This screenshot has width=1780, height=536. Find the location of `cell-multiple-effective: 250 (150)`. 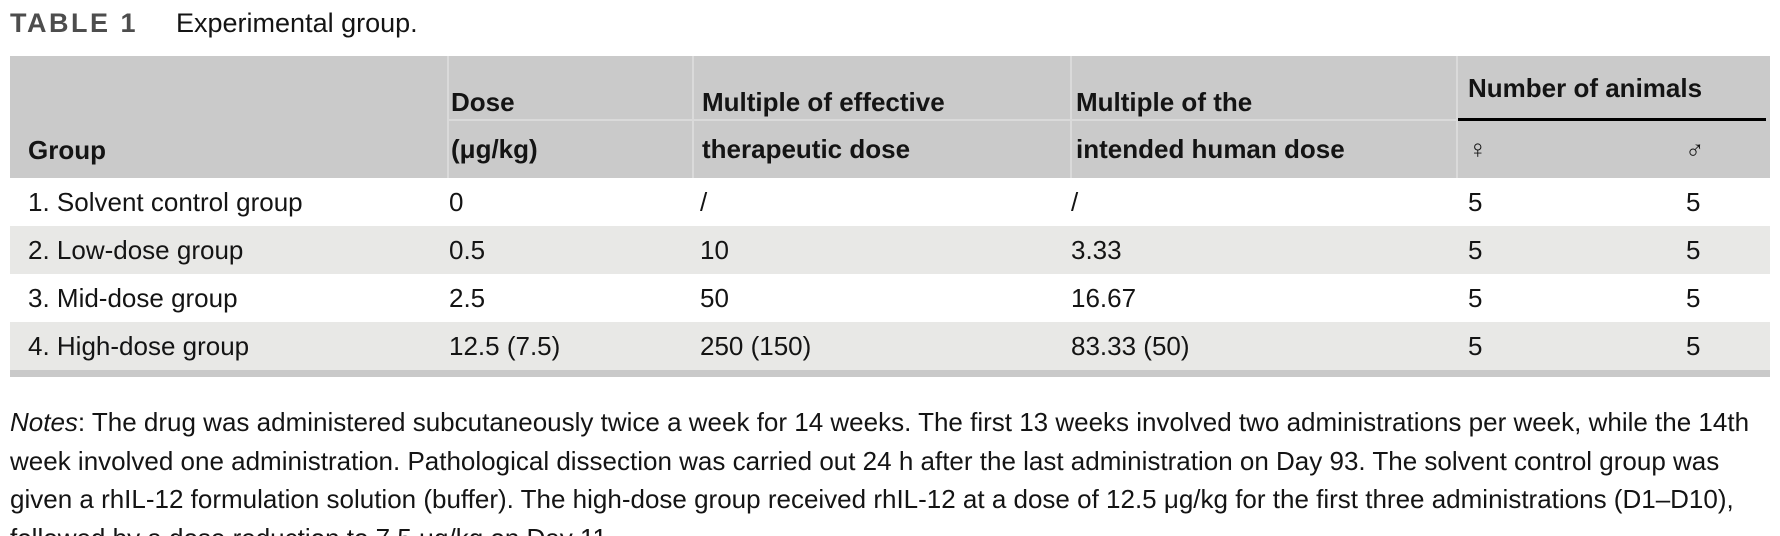

cell-multiple-effective: 250 (150) is located at coordinates (756, 345).